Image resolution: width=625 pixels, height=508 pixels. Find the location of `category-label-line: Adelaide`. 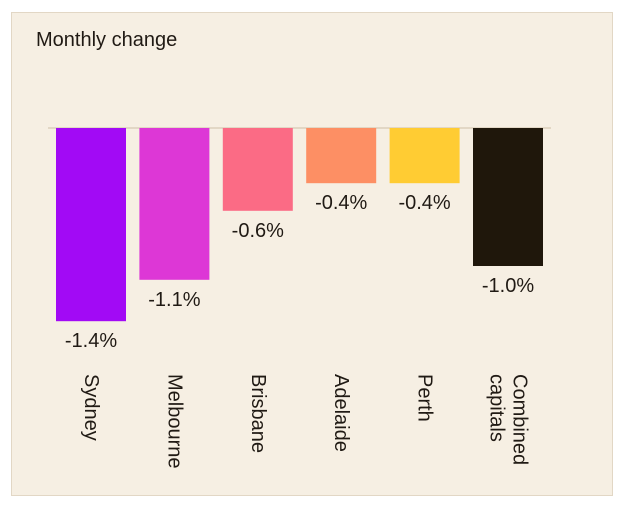

category-label-line: Adelaide is located at coordinates (341, 413).